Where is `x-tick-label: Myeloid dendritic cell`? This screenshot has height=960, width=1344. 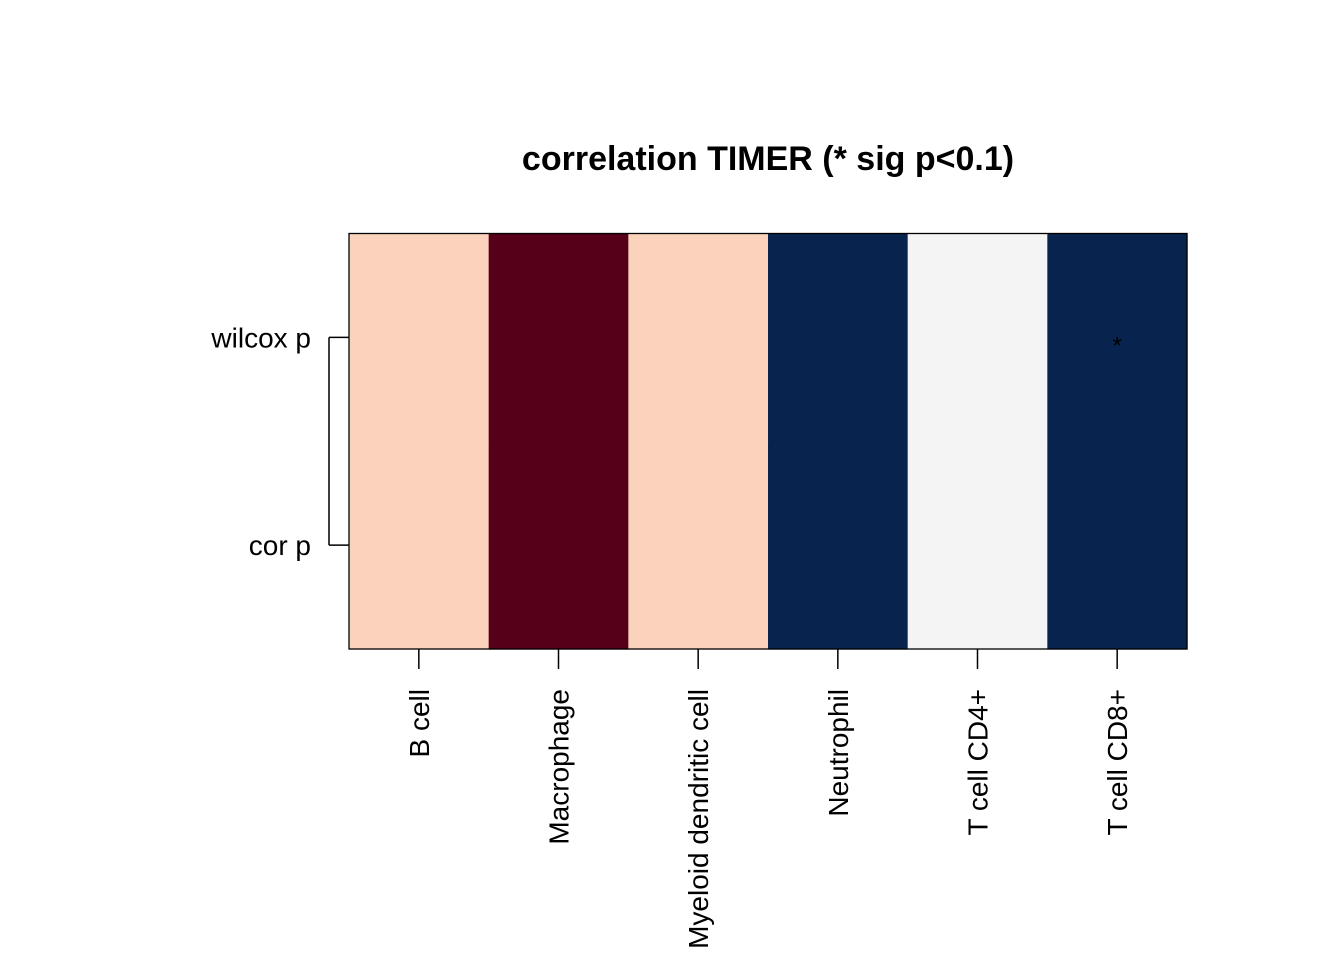
x-tick-label: Myeloid dendritic cell is located at coordinates (698, 819).